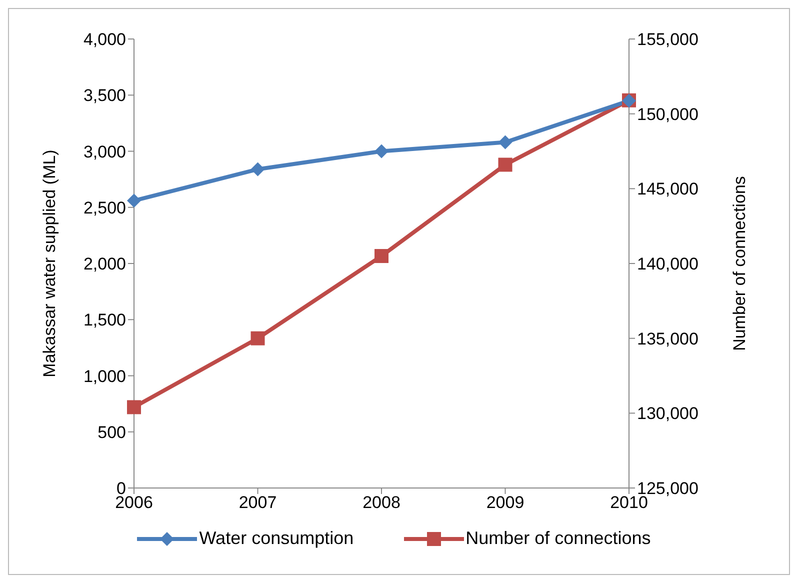  I want to click on y2-tick-label: 145,000, so click(667, 189).